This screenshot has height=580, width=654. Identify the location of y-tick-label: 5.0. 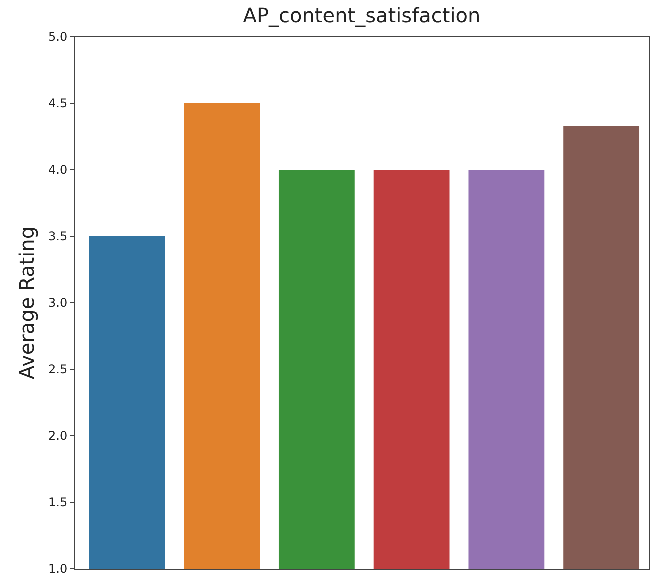
(58, 37).